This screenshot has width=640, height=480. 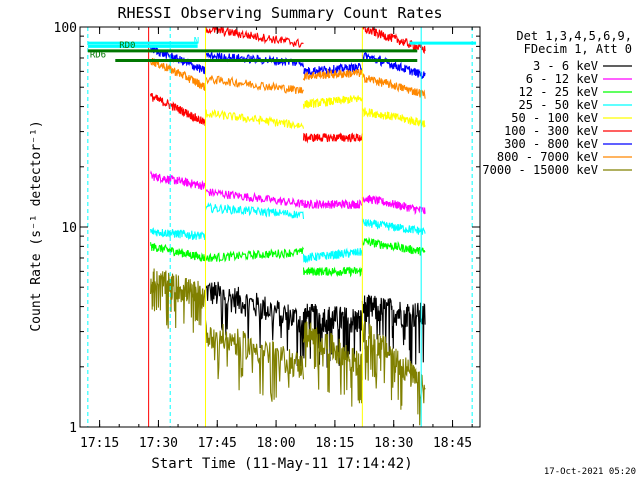 What do you see at coordinates (36, 225) in the screenshot?
I see `y-axis-label: Count Rate (s⁻¹ detector⁻¹)` at bounding box center [36, 225].